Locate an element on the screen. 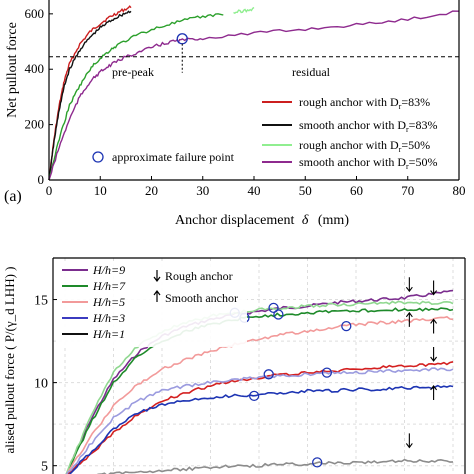  legend-label: approximate failure point is located at coordinates (173, 157).